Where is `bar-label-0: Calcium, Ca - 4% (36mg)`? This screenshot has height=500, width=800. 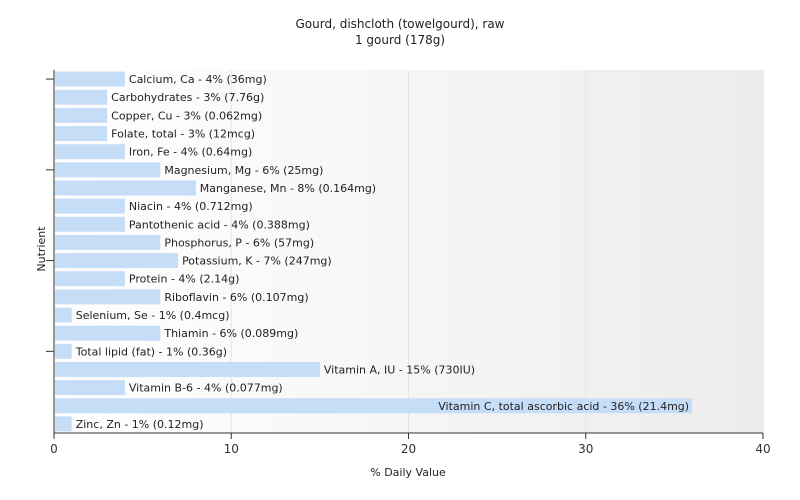 bar-label-0: Calcium, Ca - 4% (36mg) is located at coordinates (198, 79).